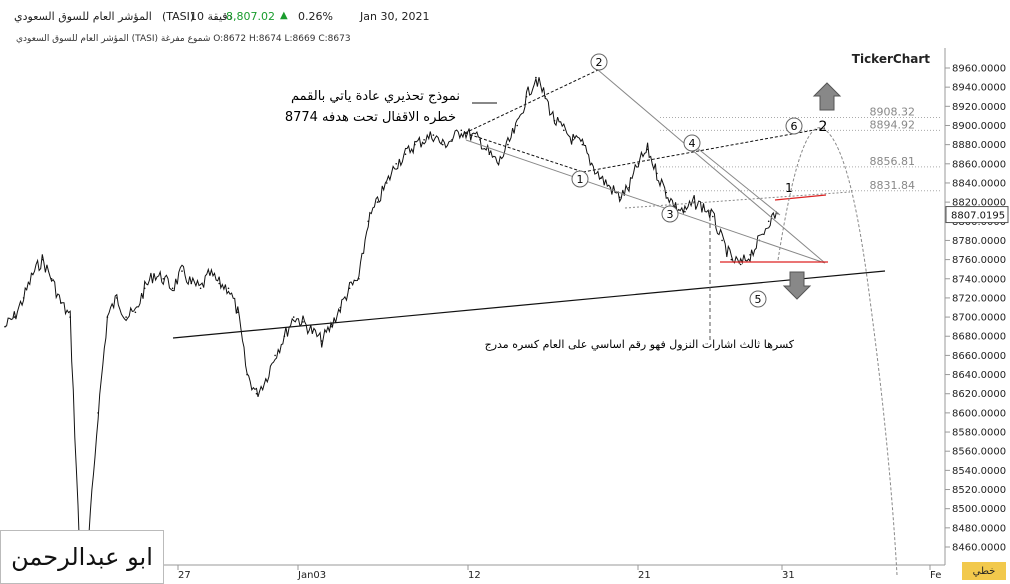 This screenshot has height=584, width=1010. I want to click on x-tick-label: 27, so click(184, 575).